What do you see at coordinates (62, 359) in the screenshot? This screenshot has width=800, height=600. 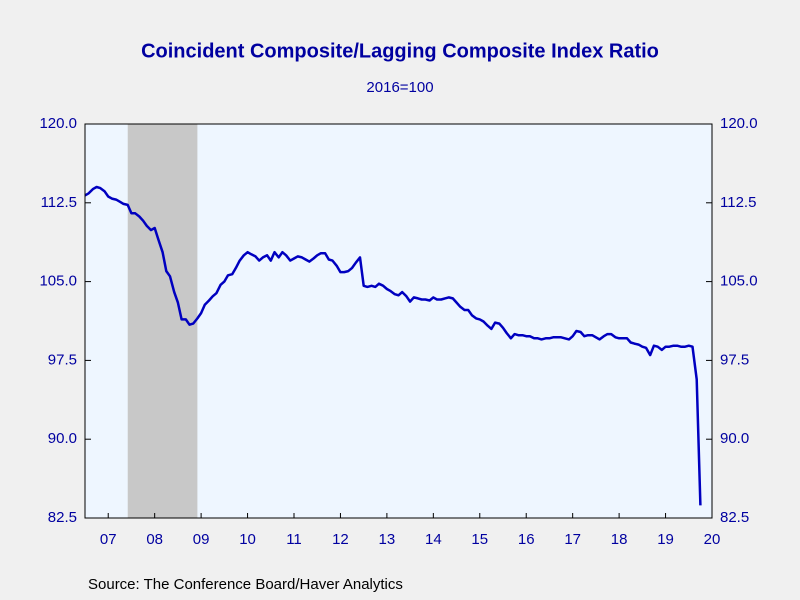 I see `y-tick-label: 97.5` at bounding box center [62, 359].